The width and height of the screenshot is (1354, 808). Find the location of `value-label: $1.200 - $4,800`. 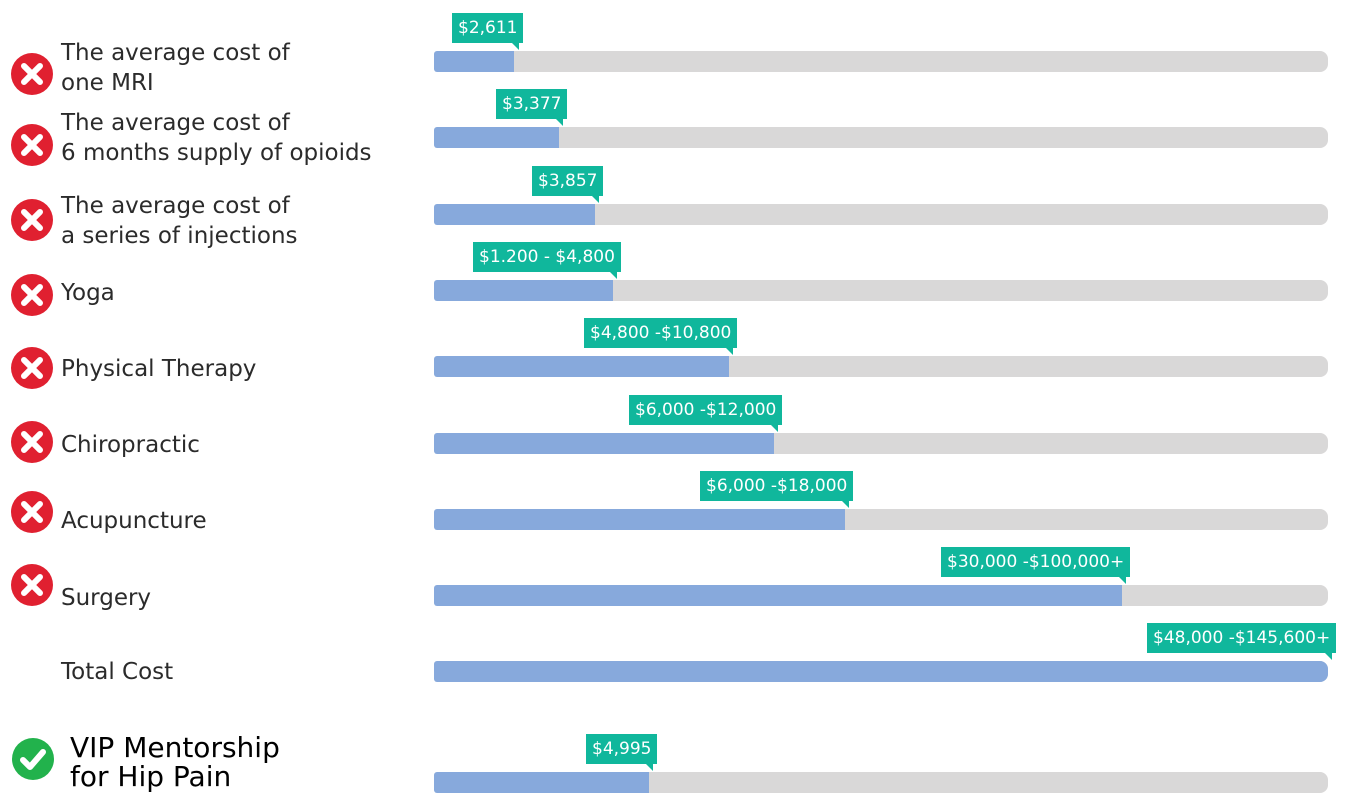

value-label: $1.200 - $4,800 is located at coordinates (547, 260).